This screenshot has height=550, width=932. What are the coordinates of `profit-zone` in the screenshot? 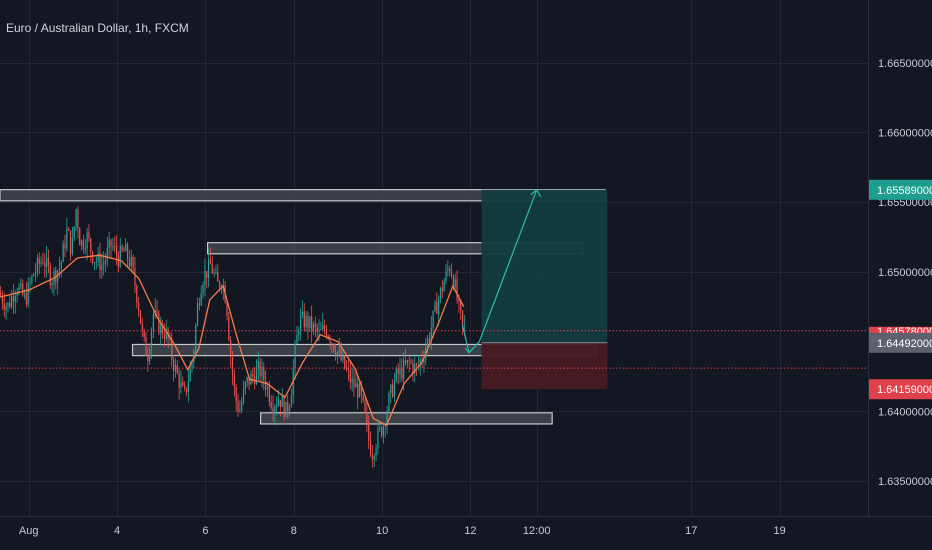 It's located at (544, 266).